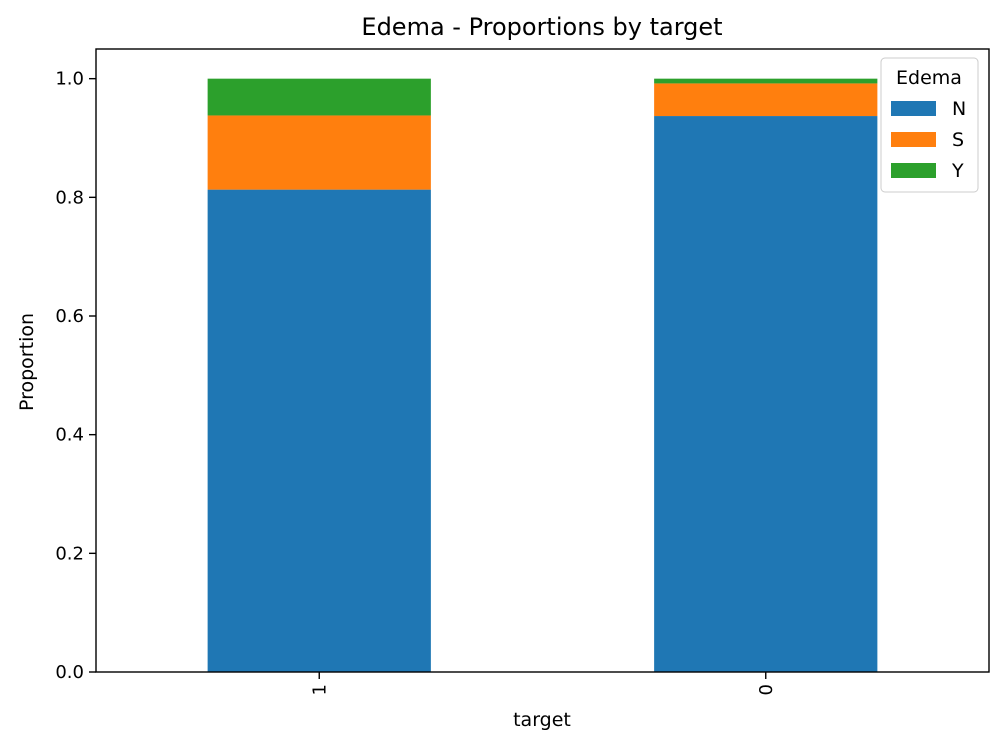 This screenshot has height=747, width=1005. I want to click on y-tick-label: 0.4, so click(69, 435).